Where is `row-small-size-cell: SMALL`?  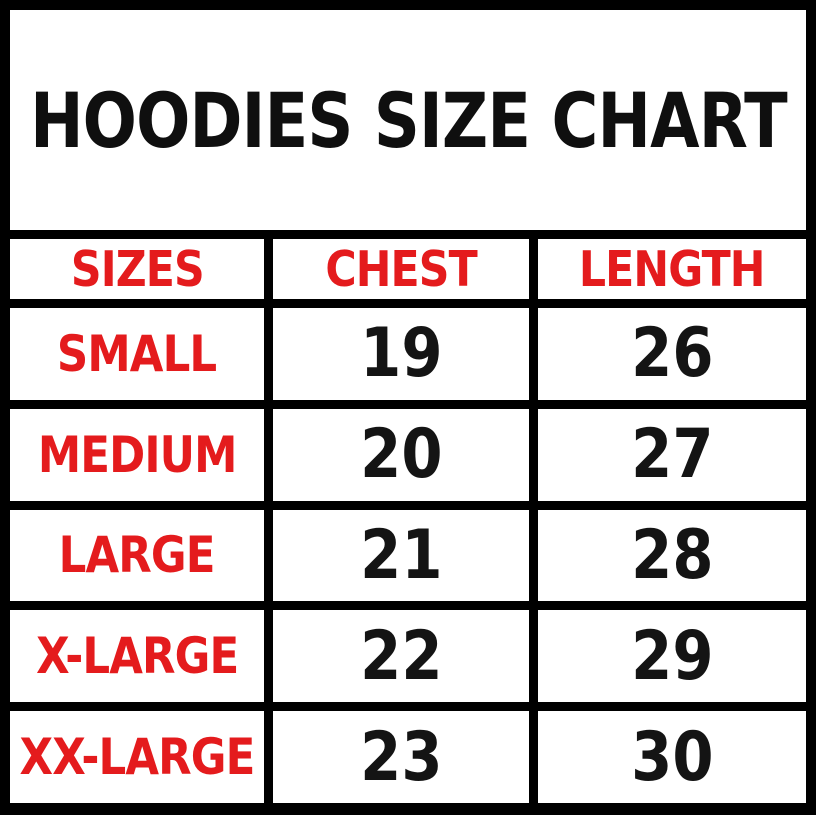
row-small-size-cell: SMALL is located at coordinates (137, 354).